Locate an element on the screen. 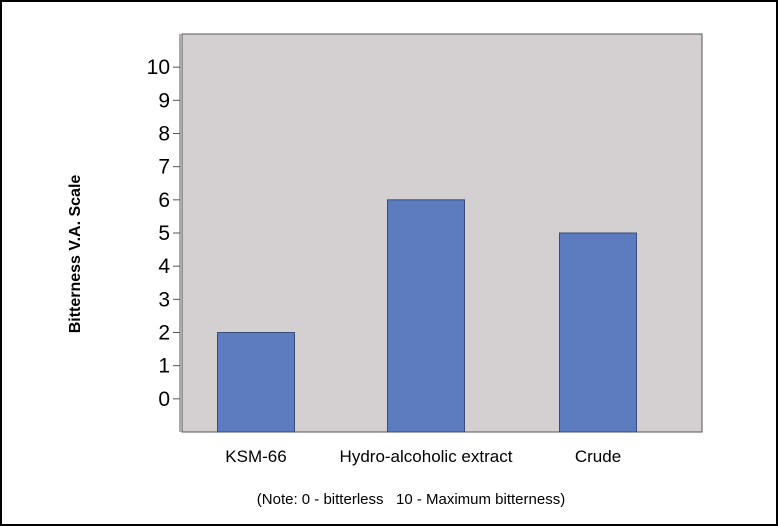 This screenshot has width=778, height=526. category-label: KSM-66 is located at coordinates (255, 456).